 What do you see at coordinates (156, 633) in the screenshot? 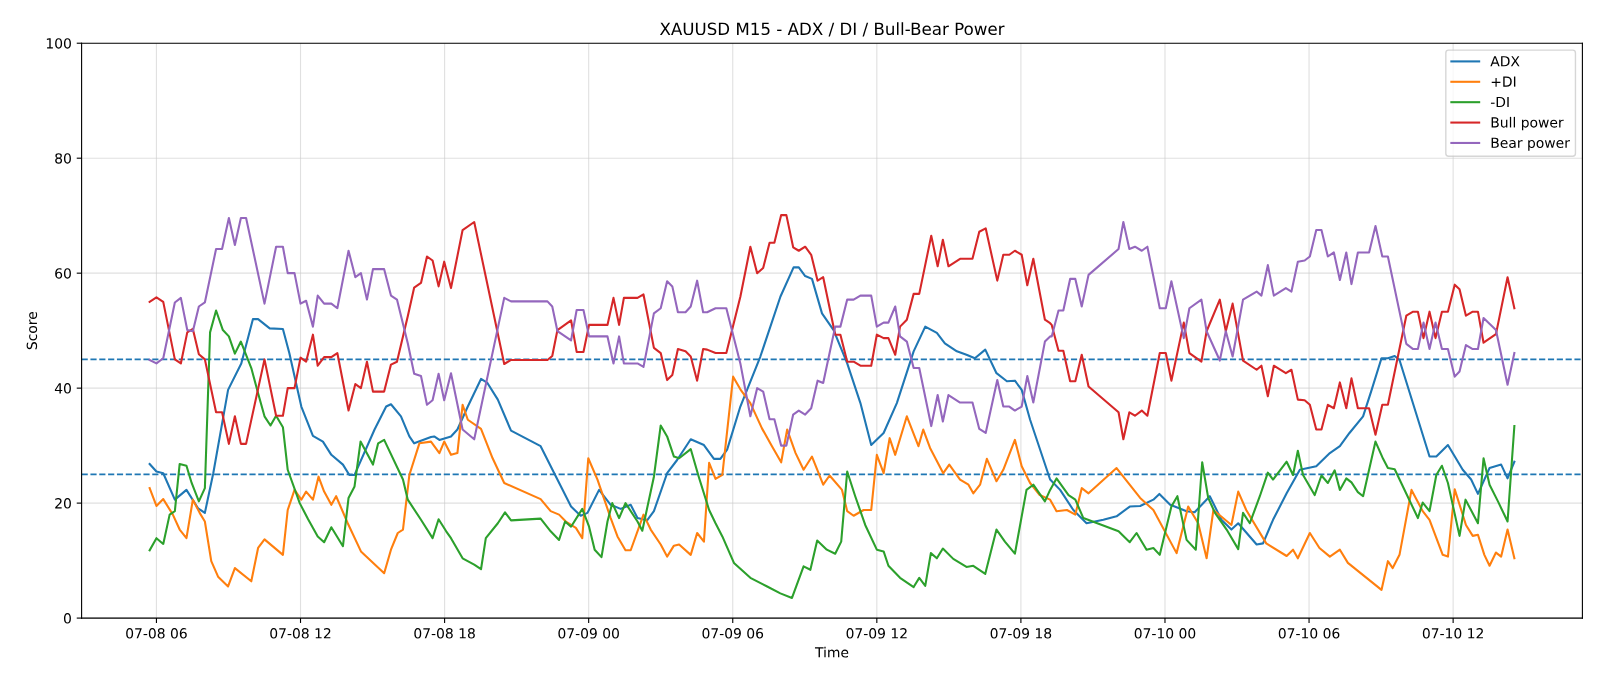
I see `x-tick-label: 07-08 06` at bounding box center [156, 633].